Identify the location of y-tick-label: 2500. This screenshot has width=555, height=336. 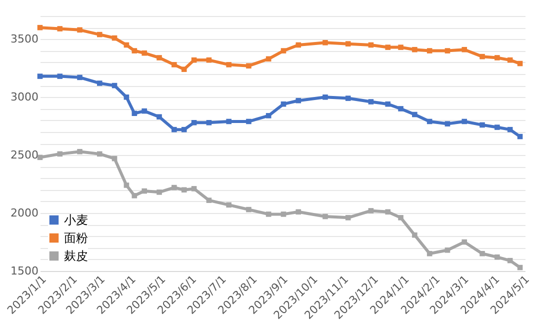
(24, 155).